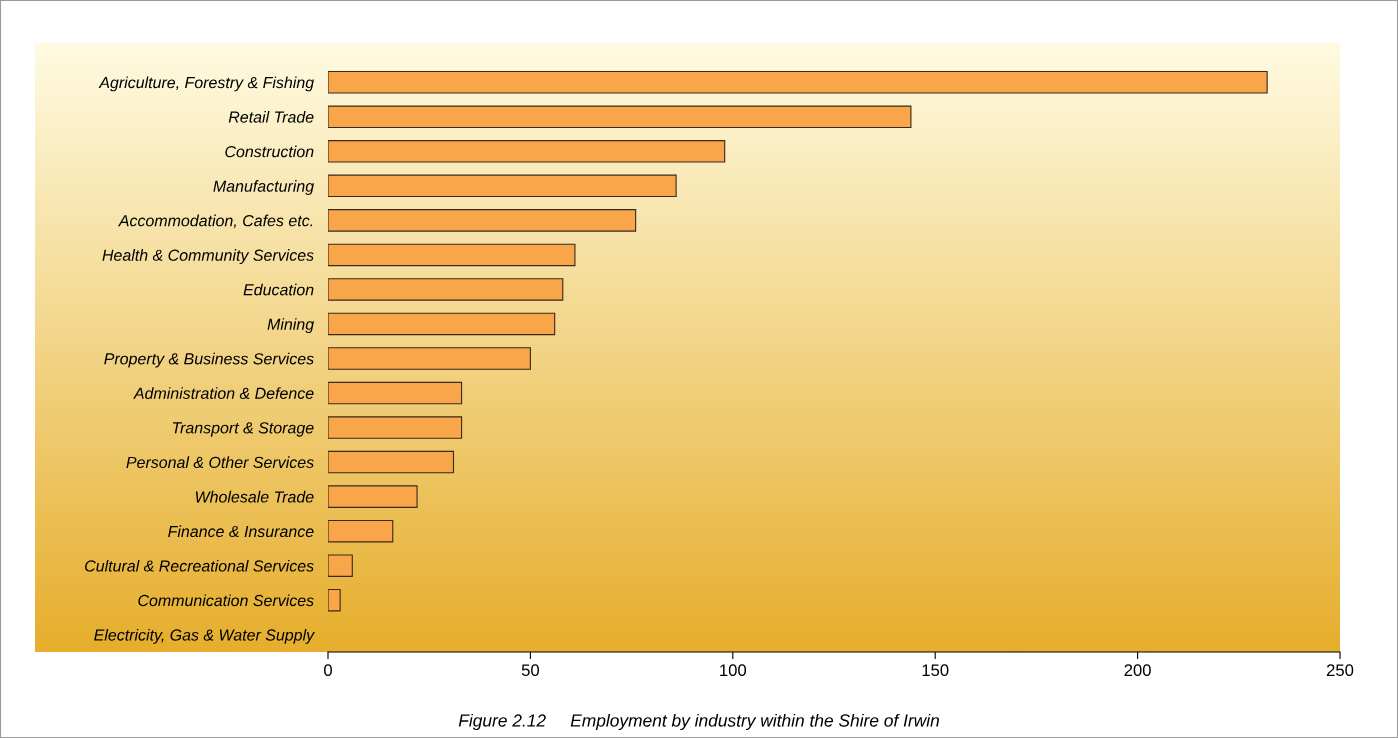 This screenshot has width=1398, height=738. What do you see at coordinates (271, 117) in the screenshot?
I see `y-tick-label: Retail Trade` at bounding box center [271, 117].